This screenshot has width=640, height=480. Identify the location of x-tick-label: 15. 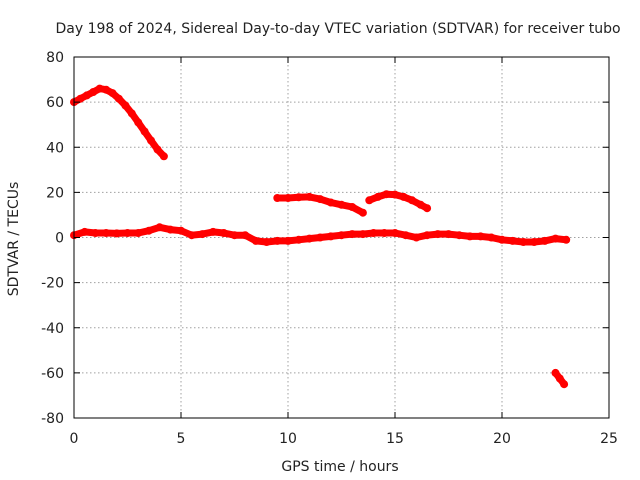
(395, 439).